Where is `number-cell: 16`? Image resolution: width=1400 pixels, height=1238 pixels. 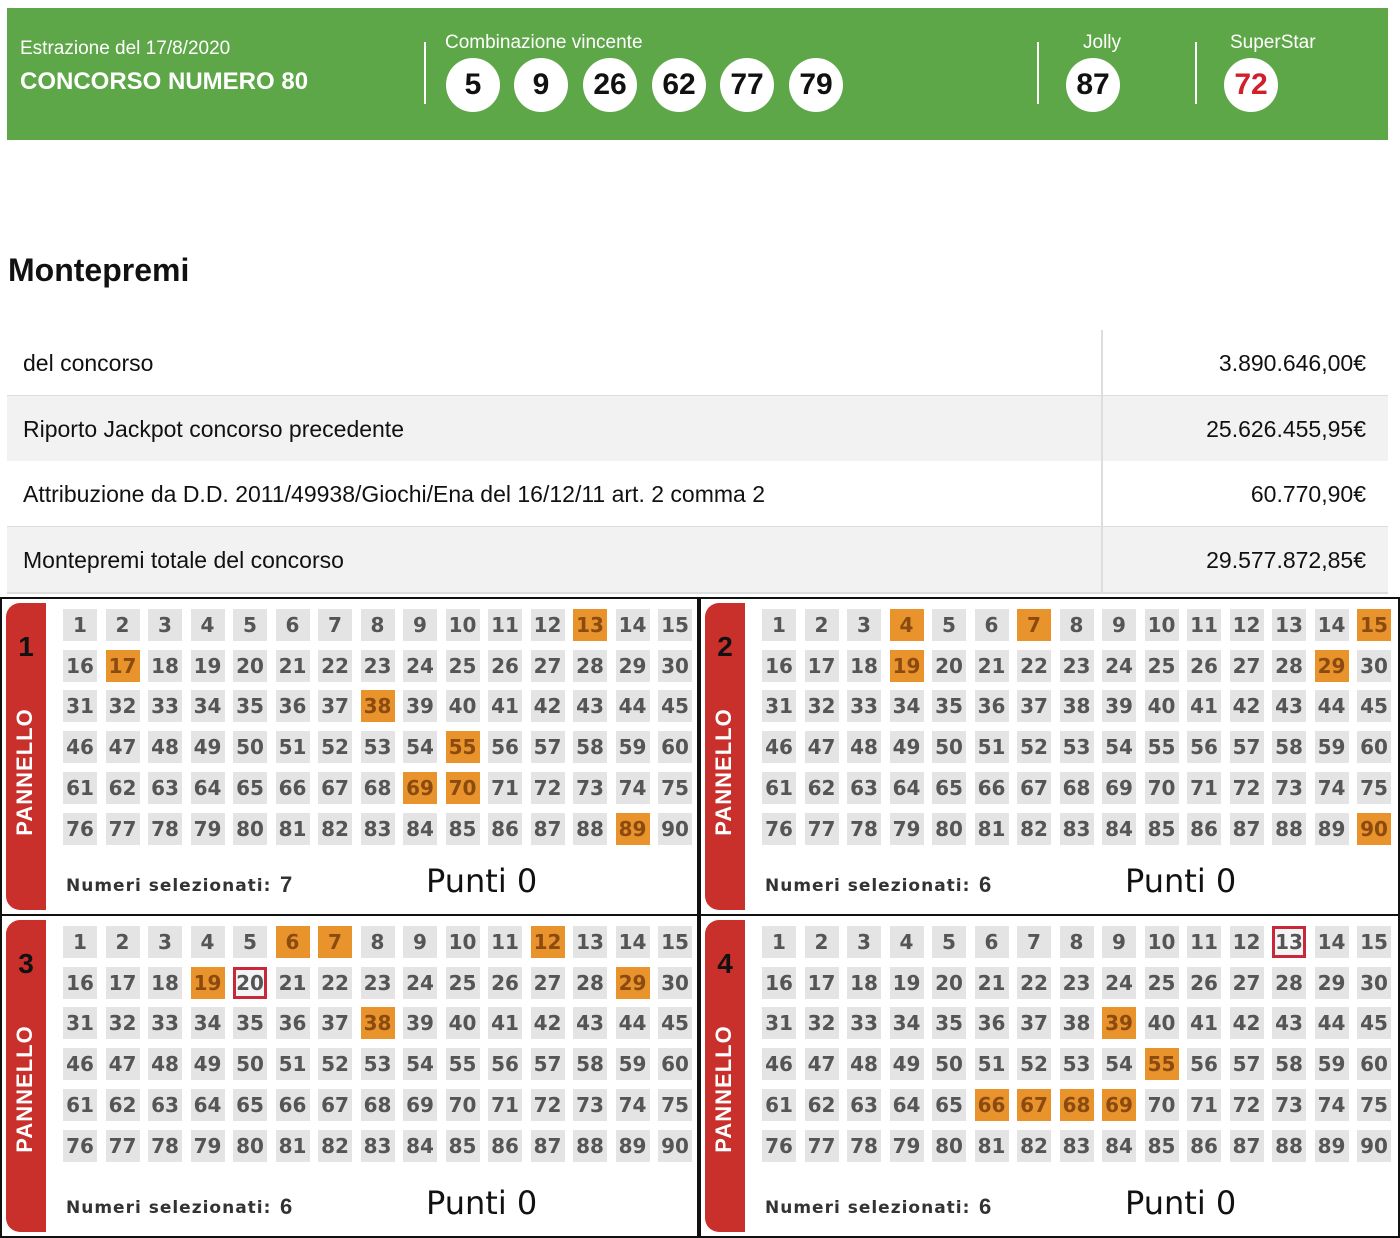 number-cell: 16 is located at coordinates (779, 982).